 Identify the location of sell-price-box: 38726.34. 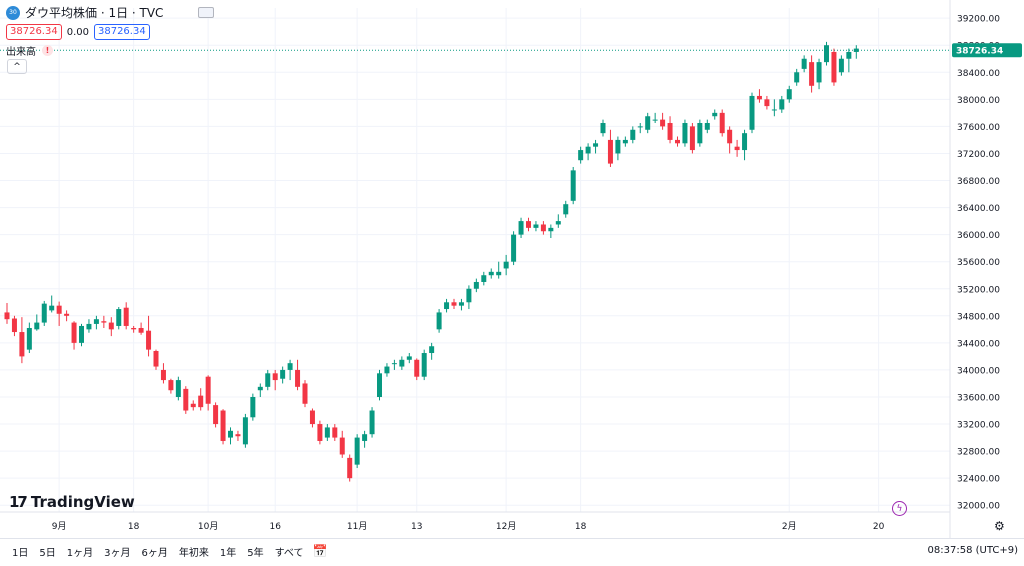
(34, 32).